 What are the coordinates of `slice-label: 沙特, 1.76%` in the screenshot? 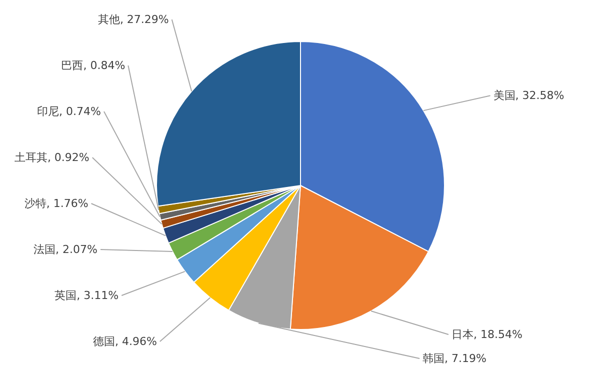 It's located at (56, 203).